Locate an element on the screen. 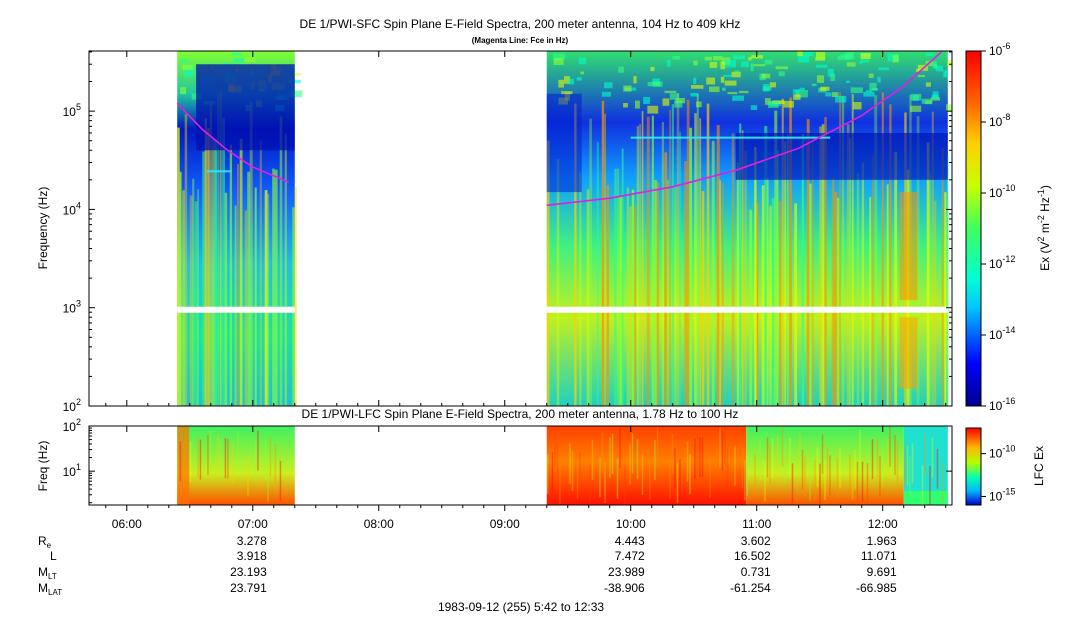 The width and height of the screenshot is (1083, 620). sfc-colorbar-tick-label: 10-12 is located at coordinates (1002, 262).